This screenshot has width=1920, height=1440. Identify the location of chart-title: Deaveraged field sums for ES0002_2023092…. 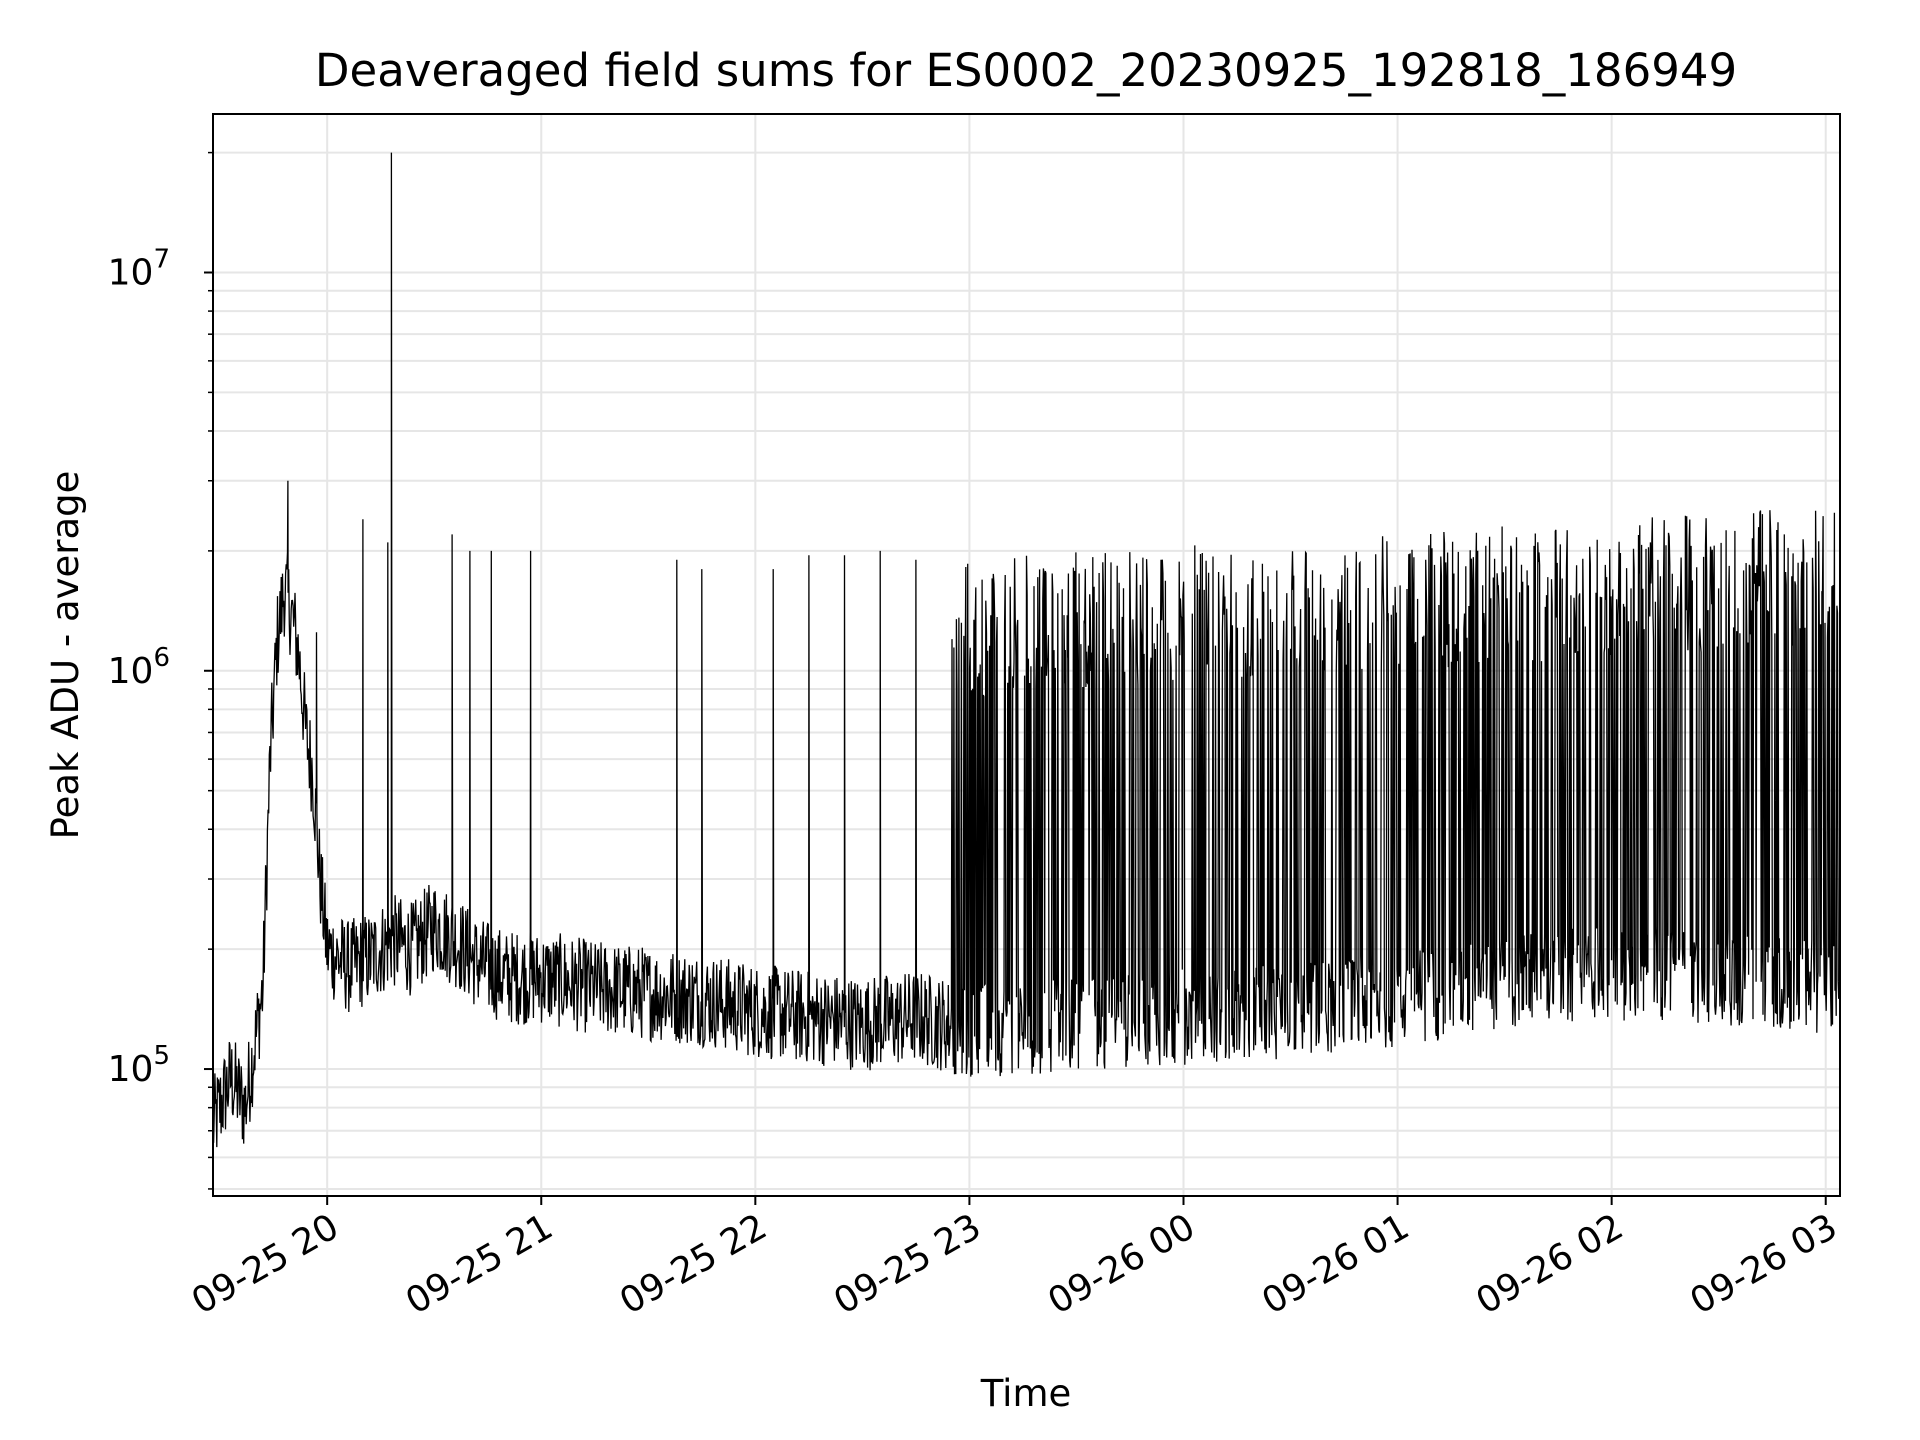
(1026, 70).